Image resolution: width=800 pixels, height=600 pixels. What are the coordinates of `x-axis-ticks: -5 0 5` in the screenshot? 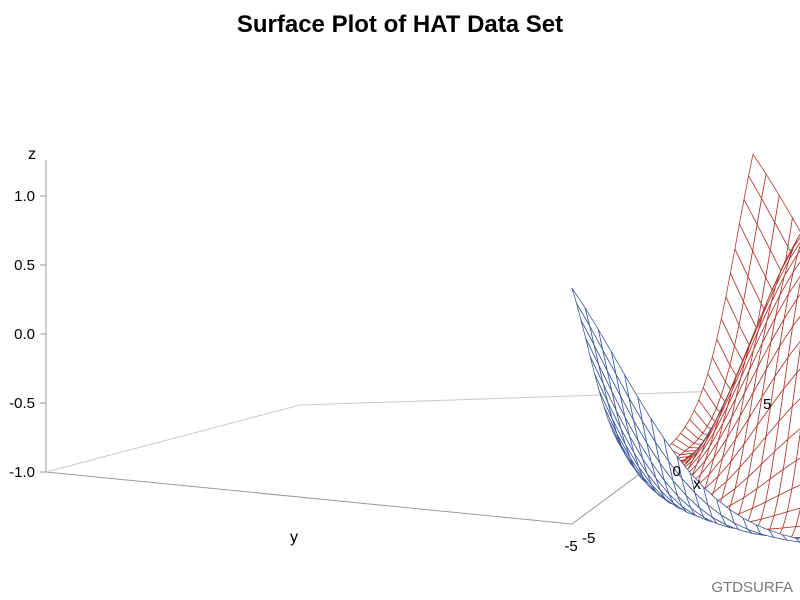 It's located at (676, 471).